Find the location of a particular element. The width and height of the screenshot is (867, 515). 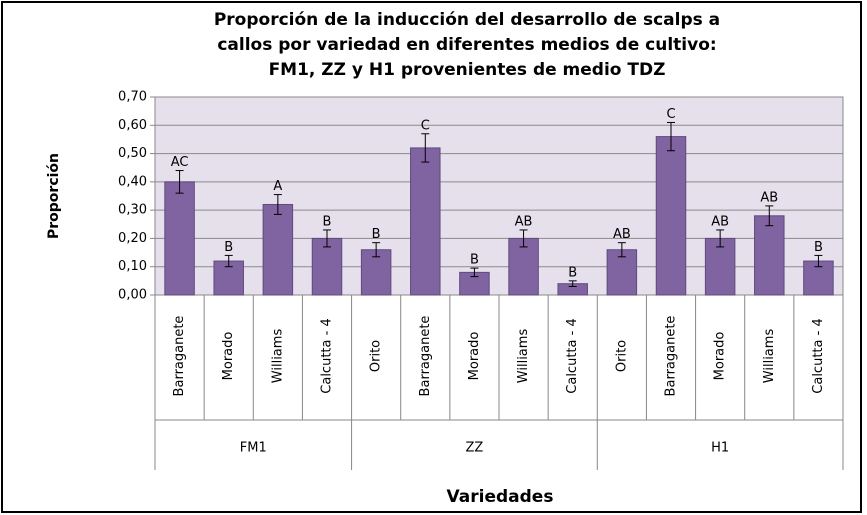

chart-title: FM1, ZZ y H1 provenientes de medio TDZ is located at coordinates (467, 70).